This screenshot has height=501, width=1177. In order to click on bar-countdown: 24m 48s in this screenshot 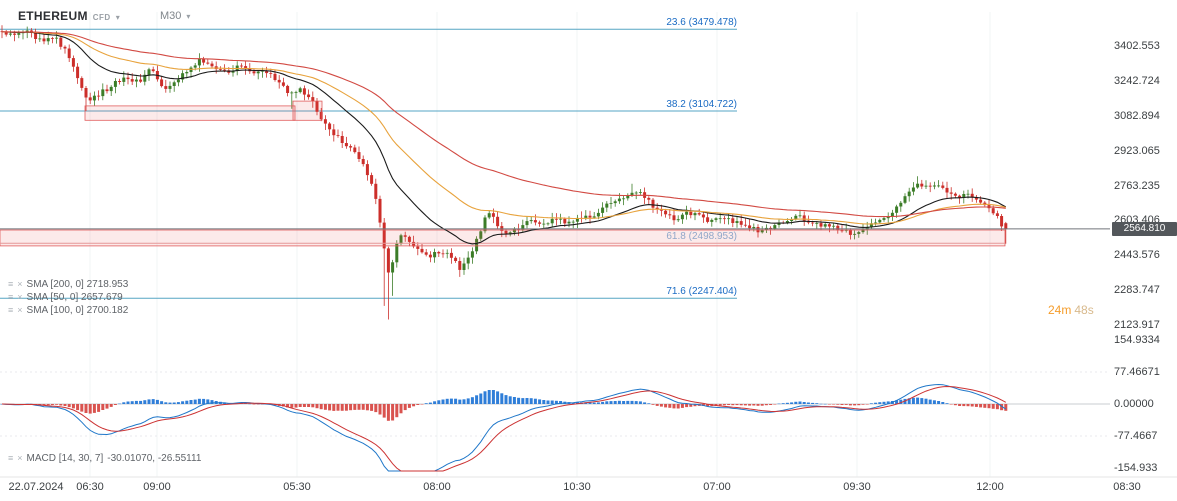, I will do `click(1072, 310)`.